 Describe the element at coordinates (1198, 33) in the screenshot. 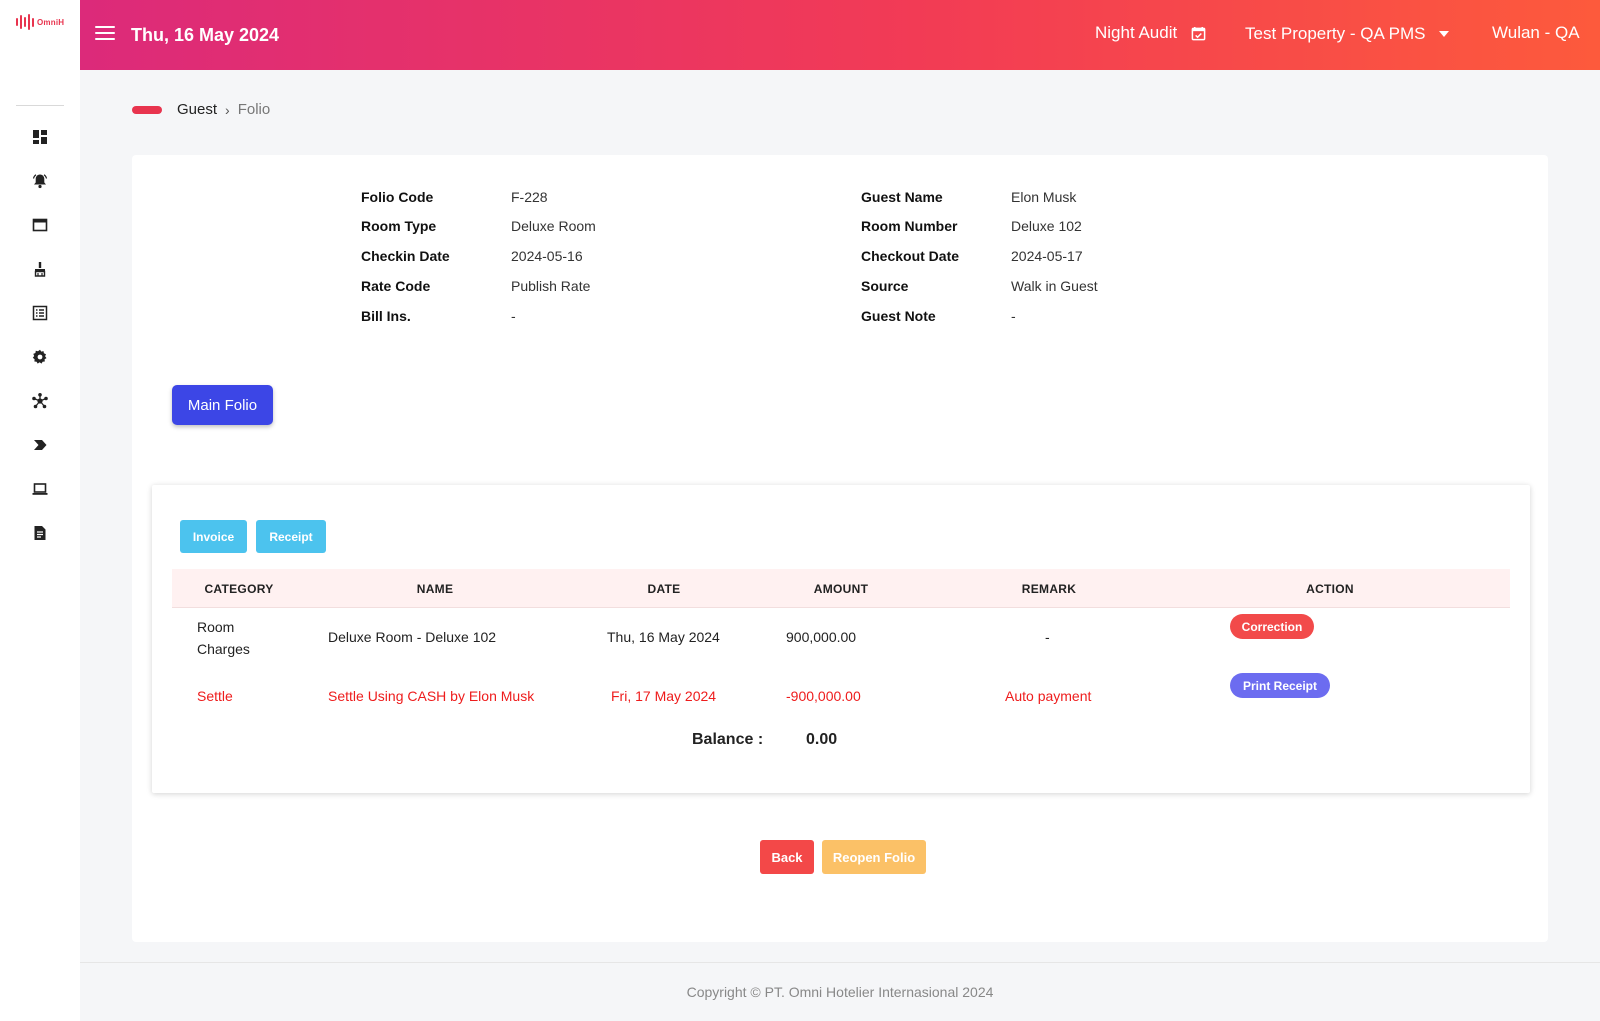

I see `calendar-check-icon` at that location.